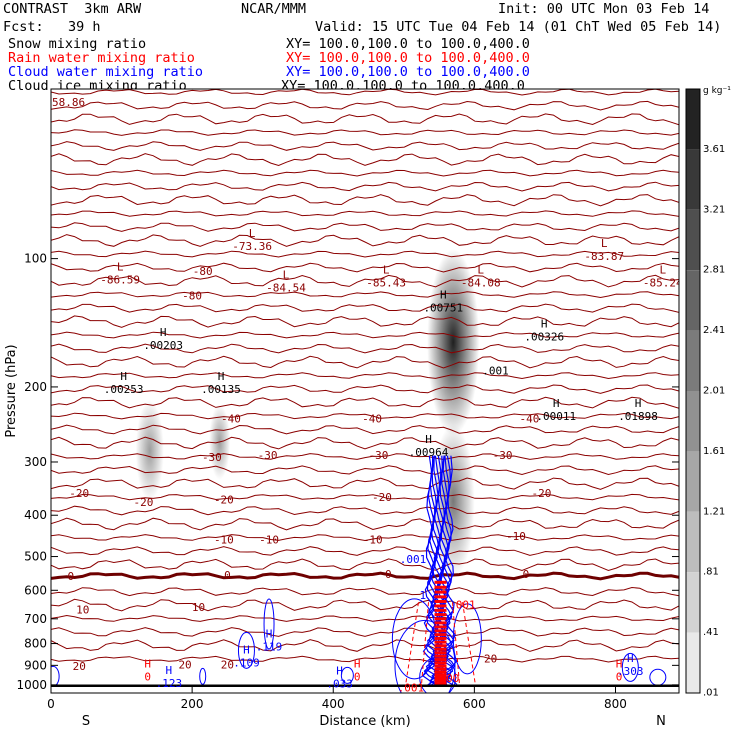 This screenshot has width=740, height=740. Describe the element at coordinates (68, 102) in the screenshot. I see `temperature-corner-value: 58.86` at that location.